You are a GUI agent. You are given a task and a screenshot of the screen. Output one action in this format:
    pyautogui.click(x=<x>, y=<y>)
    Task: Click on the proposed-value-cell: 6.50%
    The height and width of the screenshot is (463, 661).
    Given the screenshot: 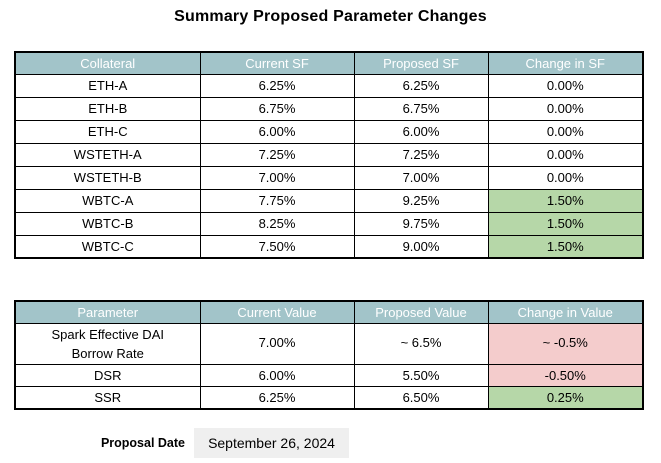 What is the action you would take?
    pyautogui.click(x=421, y=397)
    